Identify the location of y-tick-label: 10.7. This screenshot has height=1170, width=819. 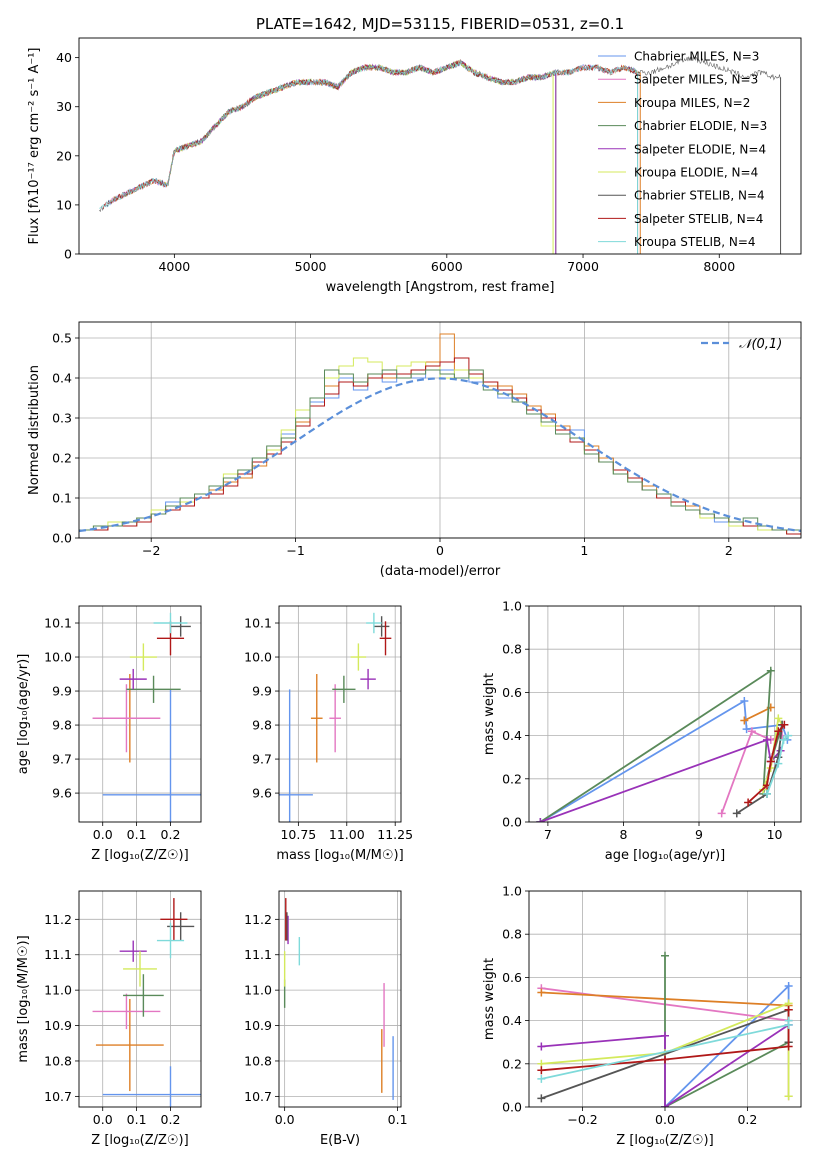
(258, 1096).